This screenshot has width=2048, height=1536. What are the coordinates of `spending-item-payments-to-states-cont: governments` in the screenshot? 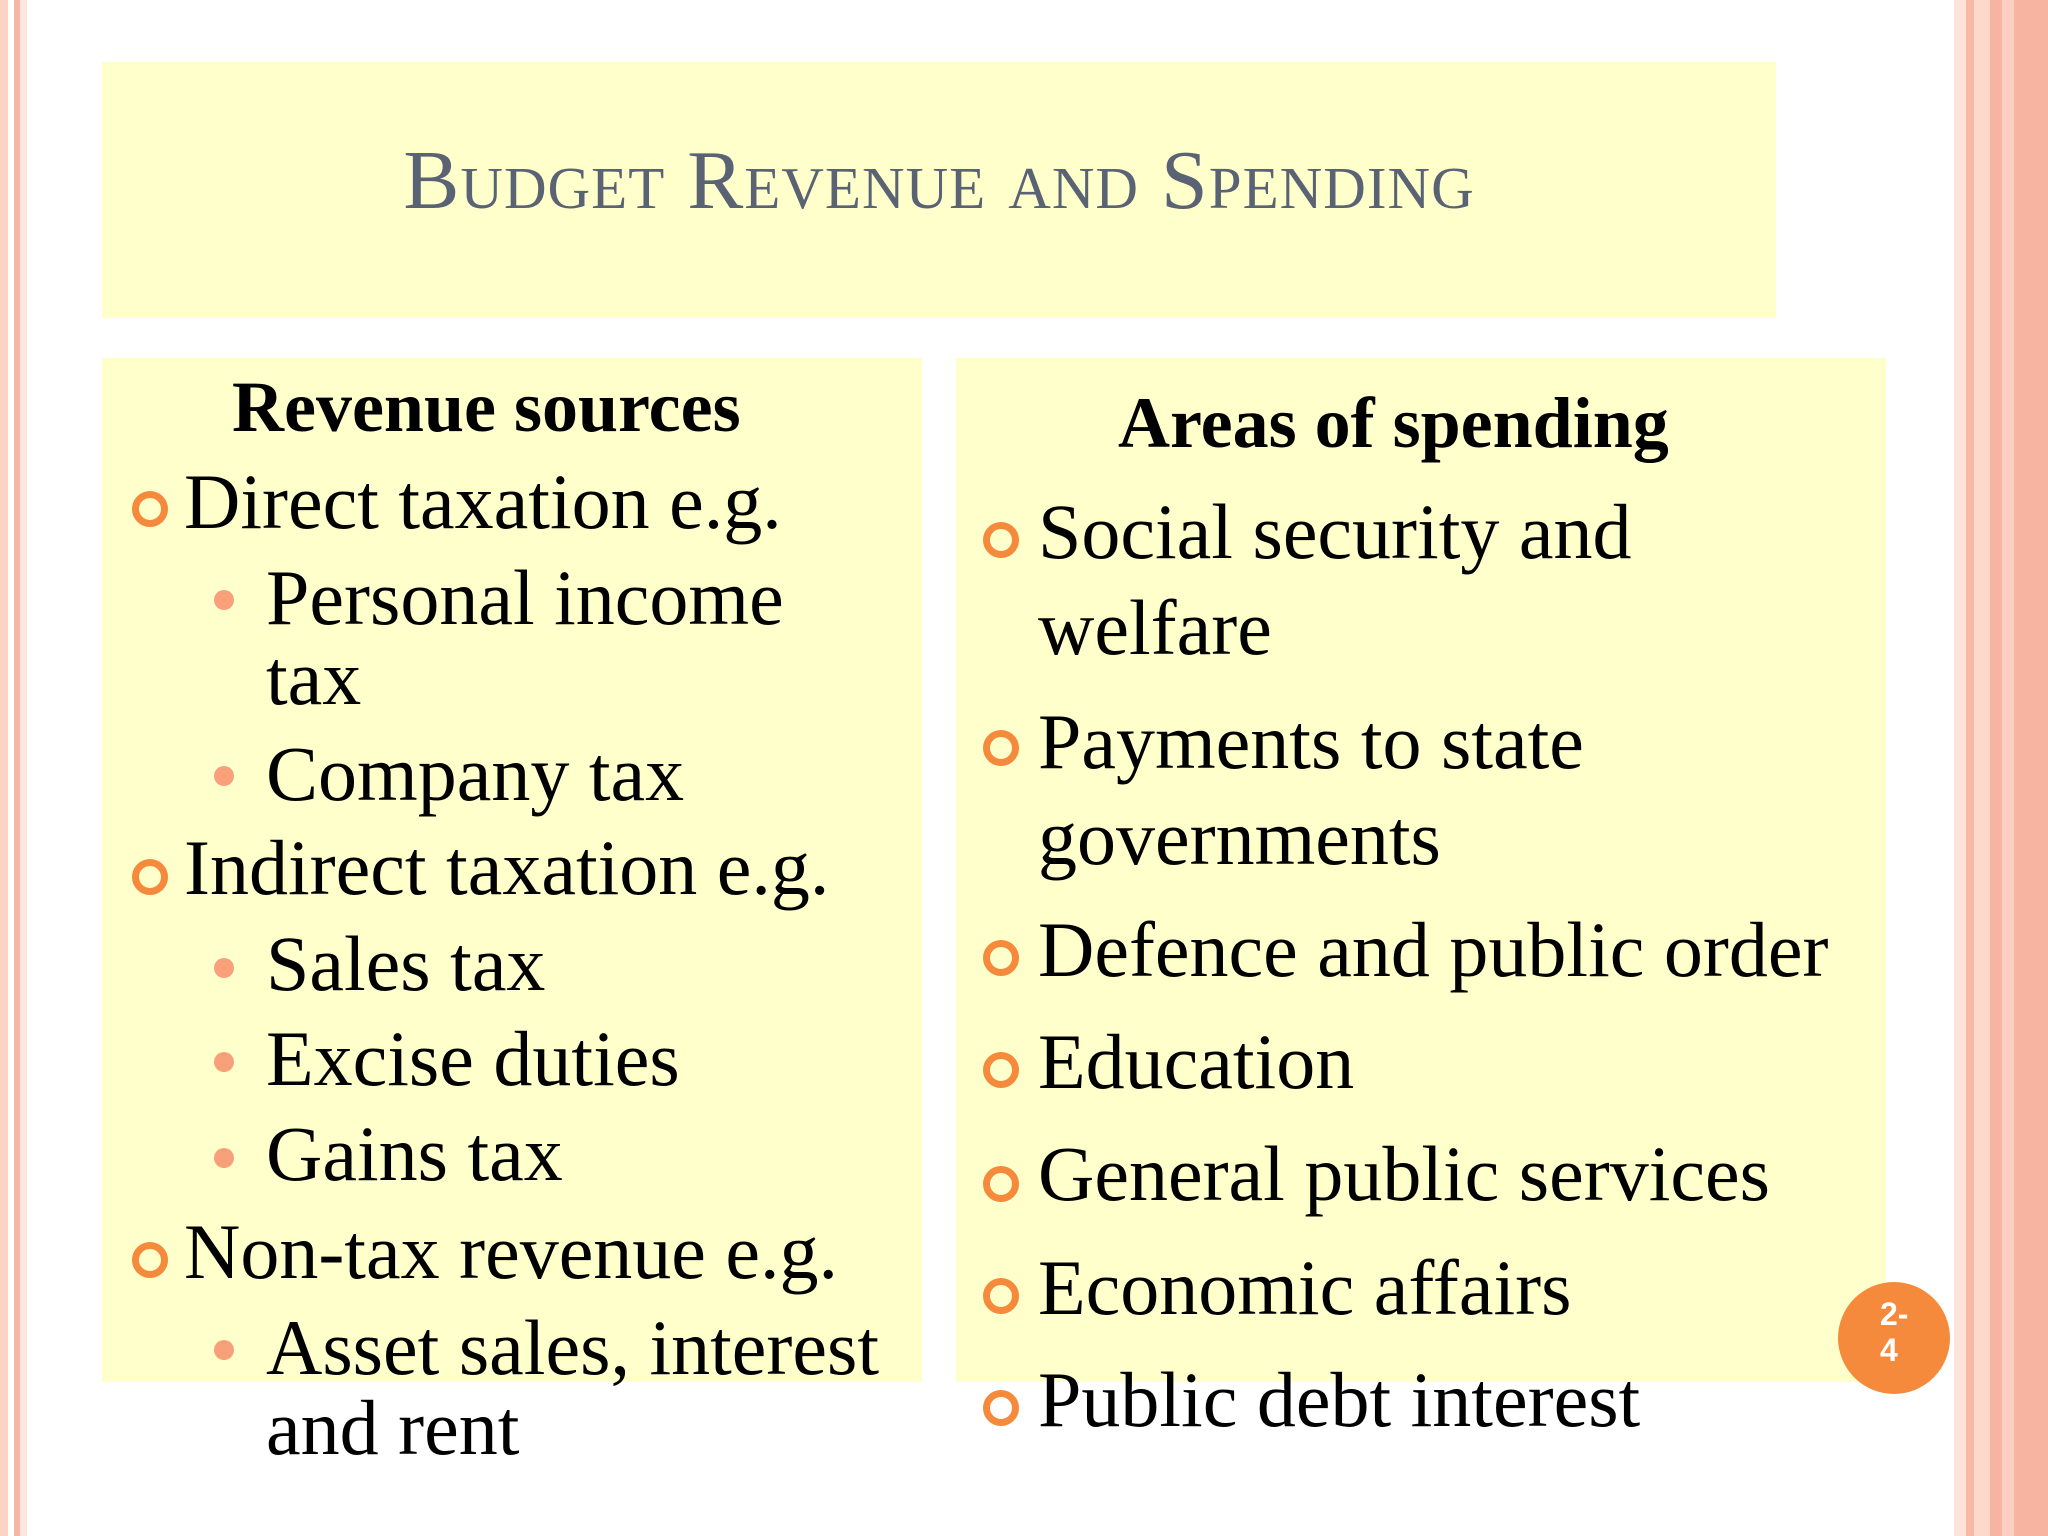 It's located at (1239, 837).